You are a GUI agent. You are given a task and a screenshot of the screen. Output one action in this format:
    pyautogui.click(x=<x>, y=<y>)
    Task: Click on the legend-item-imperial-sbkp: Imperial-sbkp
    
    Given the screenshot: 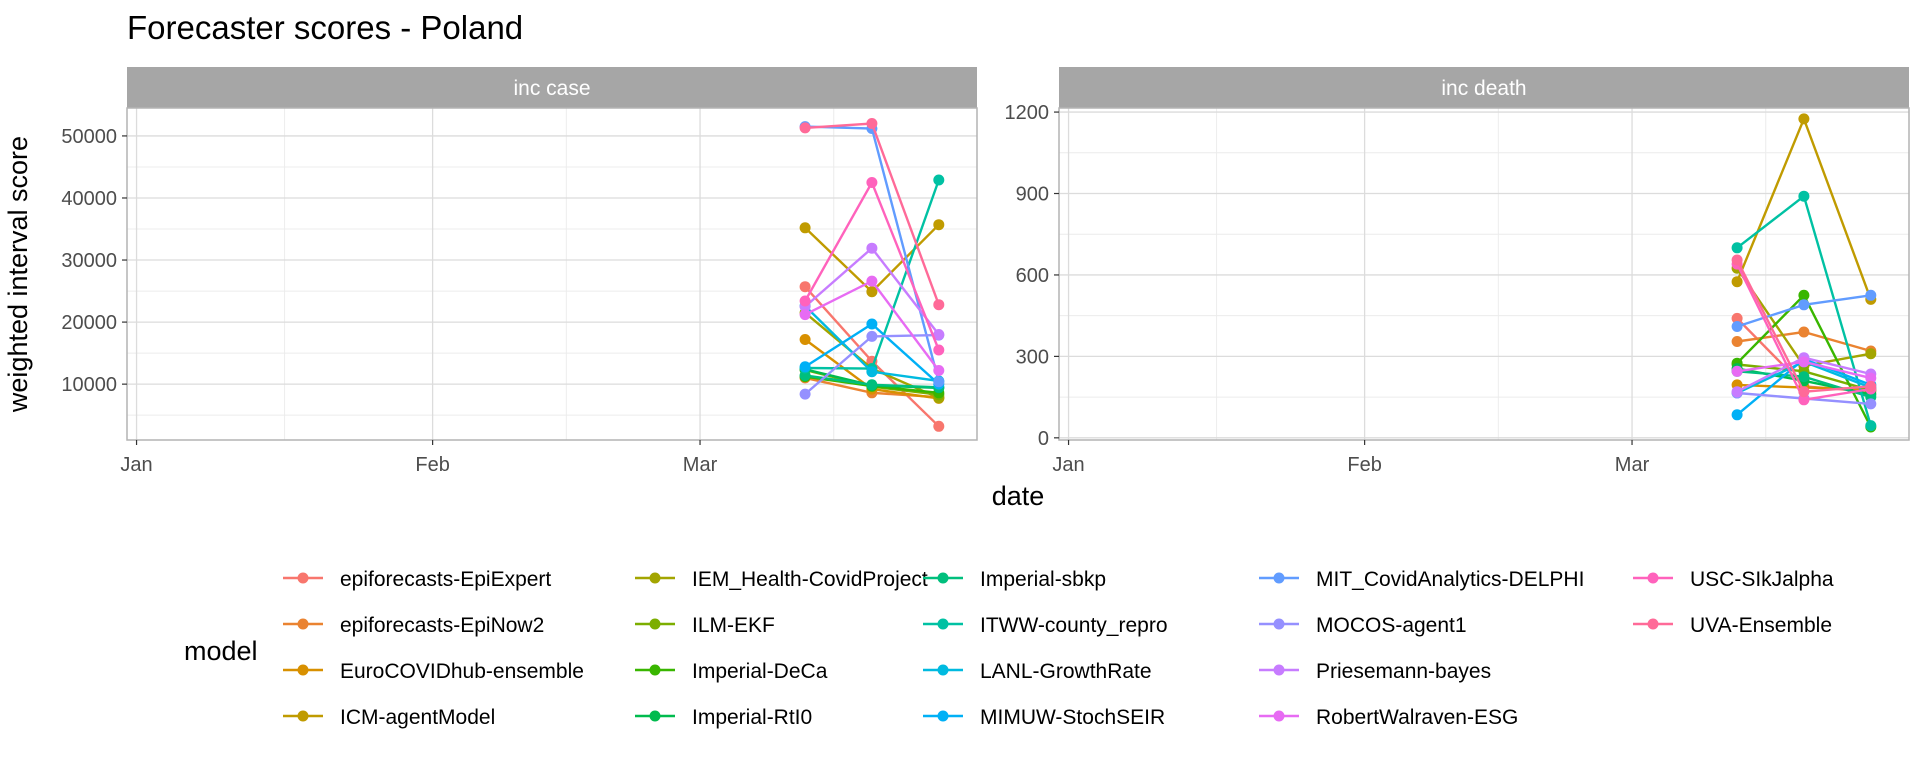 What is the action you would take?
    pyautogui.click(x=1014, y=579)
    